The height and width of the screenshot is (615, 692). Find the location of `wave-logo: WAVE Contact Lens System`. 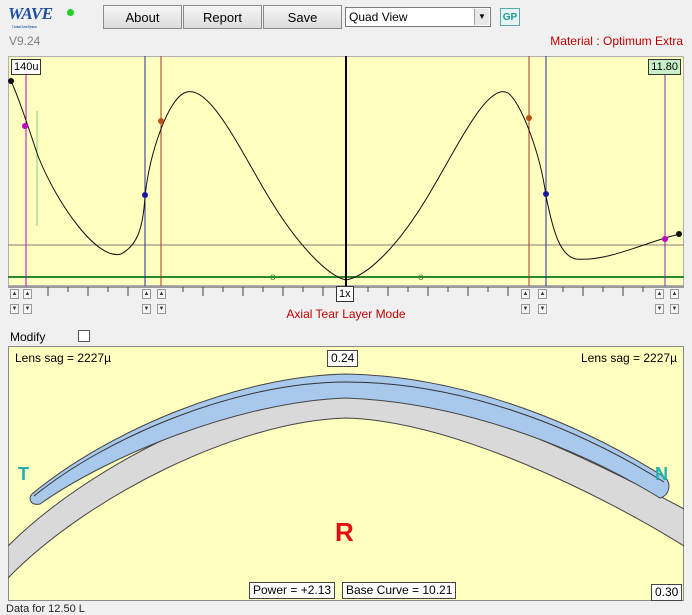

wave-logo: WAVE Contact Lens System is located at coordinates (30, 18).